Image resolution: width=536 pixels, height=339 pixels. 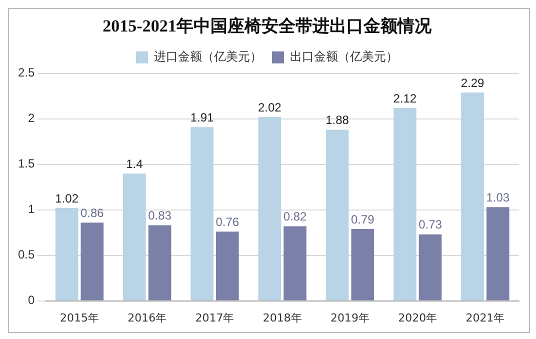 What do you see at coordinates (26, 163) in the screenshot?
I see `y-tick-label: 1.5` at bounding box center [26, 163].